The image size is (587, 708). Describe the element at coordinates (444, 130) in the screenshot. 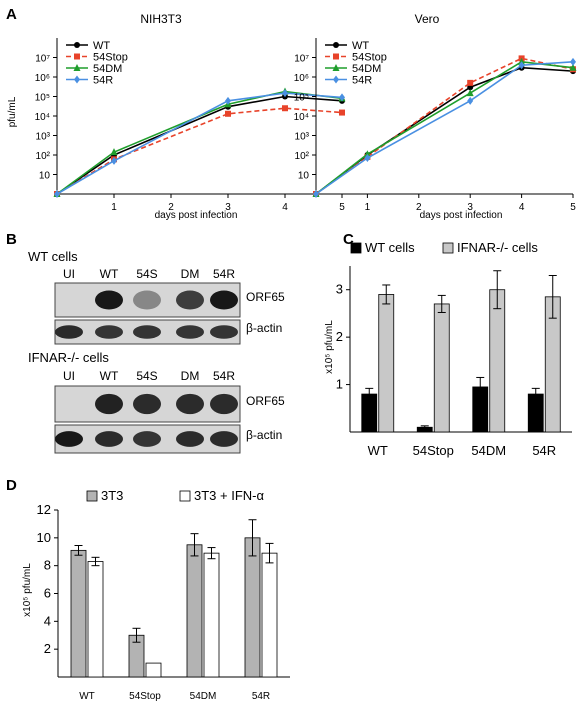

I see `series-line` at that location.